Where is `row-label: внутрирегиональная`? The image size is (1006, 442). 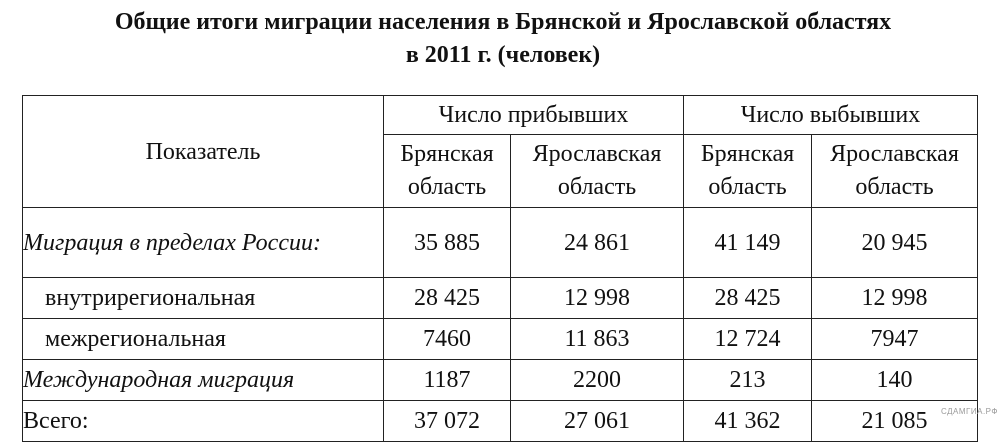 row-label: внутрирегиональная is located at coordinates (203, 298).